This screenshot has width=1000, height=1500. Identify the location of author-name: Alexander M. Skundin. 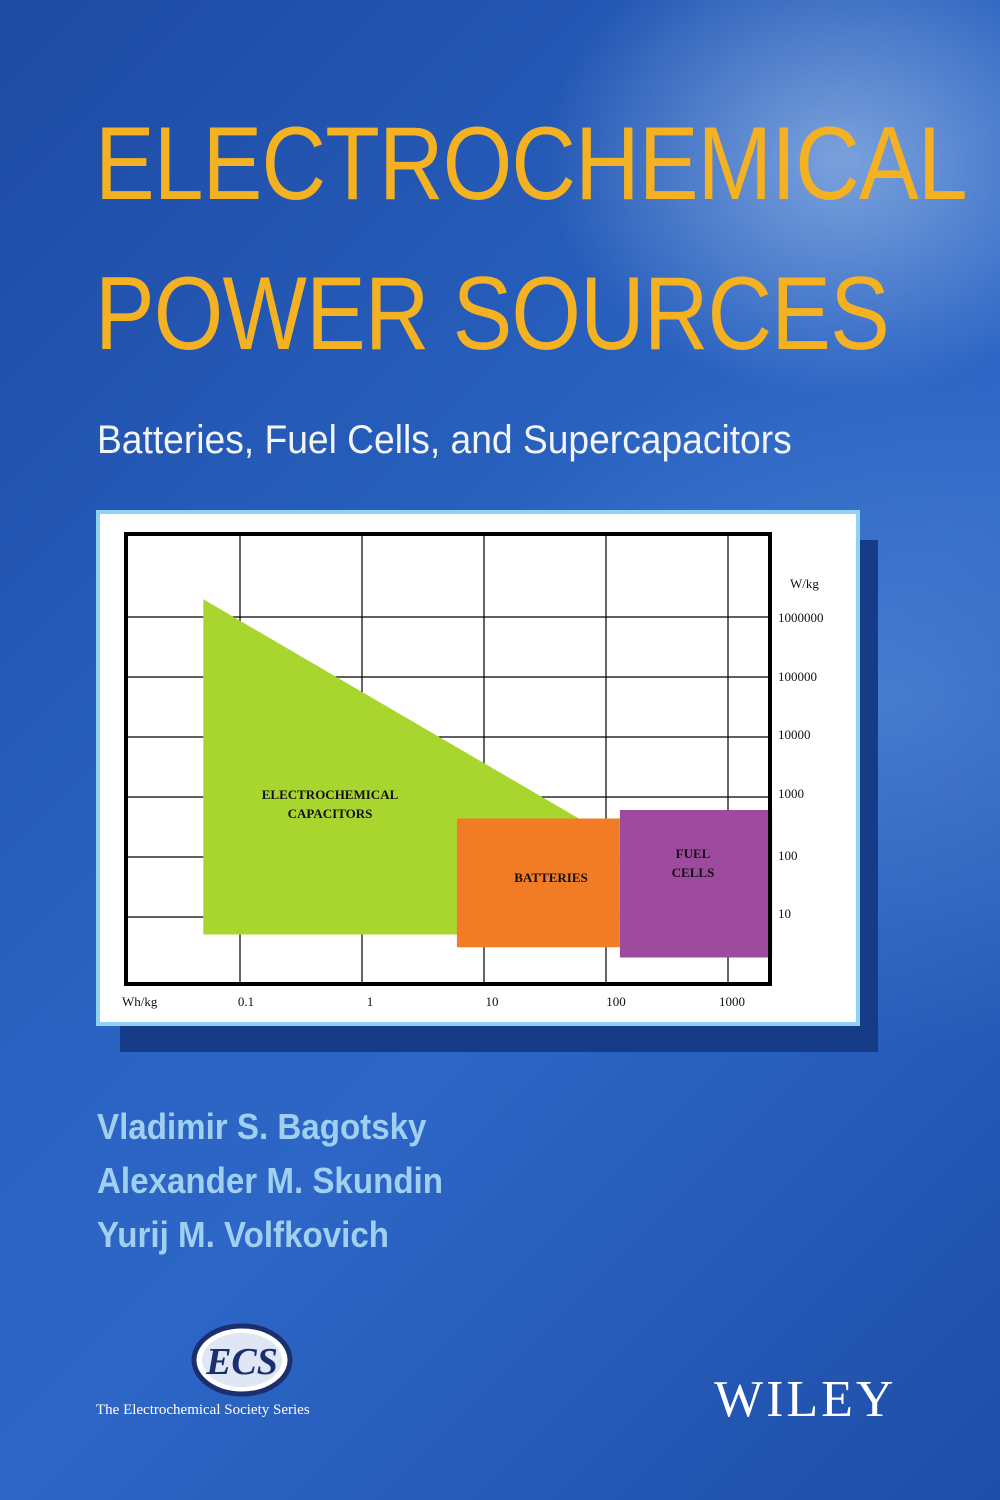
(270, 1180).